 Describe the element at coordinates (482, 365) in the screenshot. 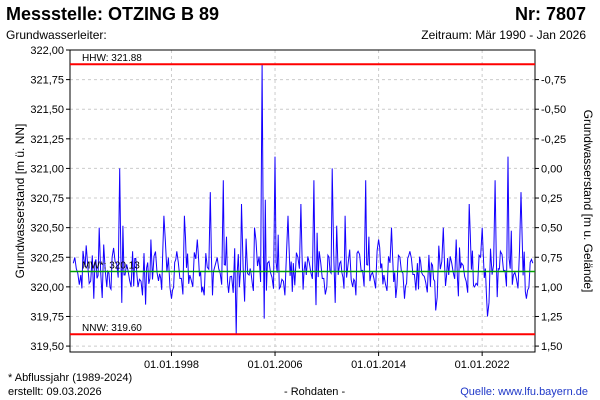

I see `x-tick-label-3: 01.01.2022` at that location.